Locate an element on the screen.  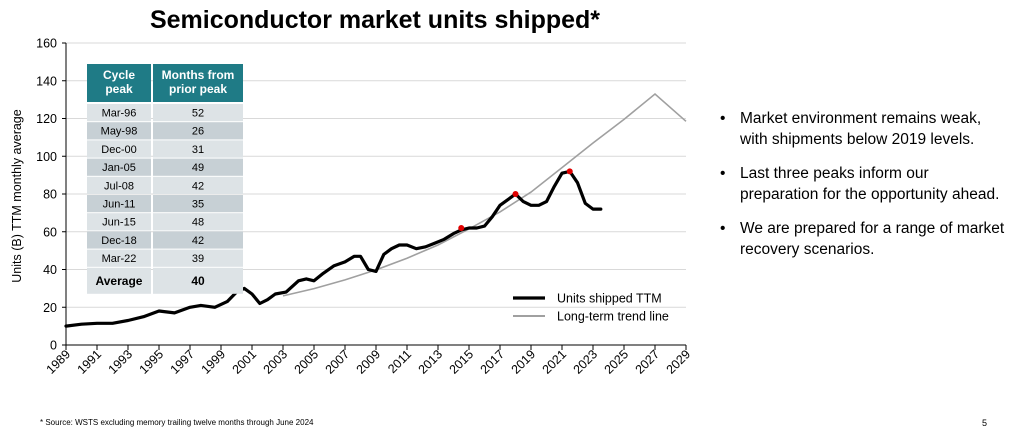
table-cycle-peak: Mar-22 is located at coordinates (119, 259).